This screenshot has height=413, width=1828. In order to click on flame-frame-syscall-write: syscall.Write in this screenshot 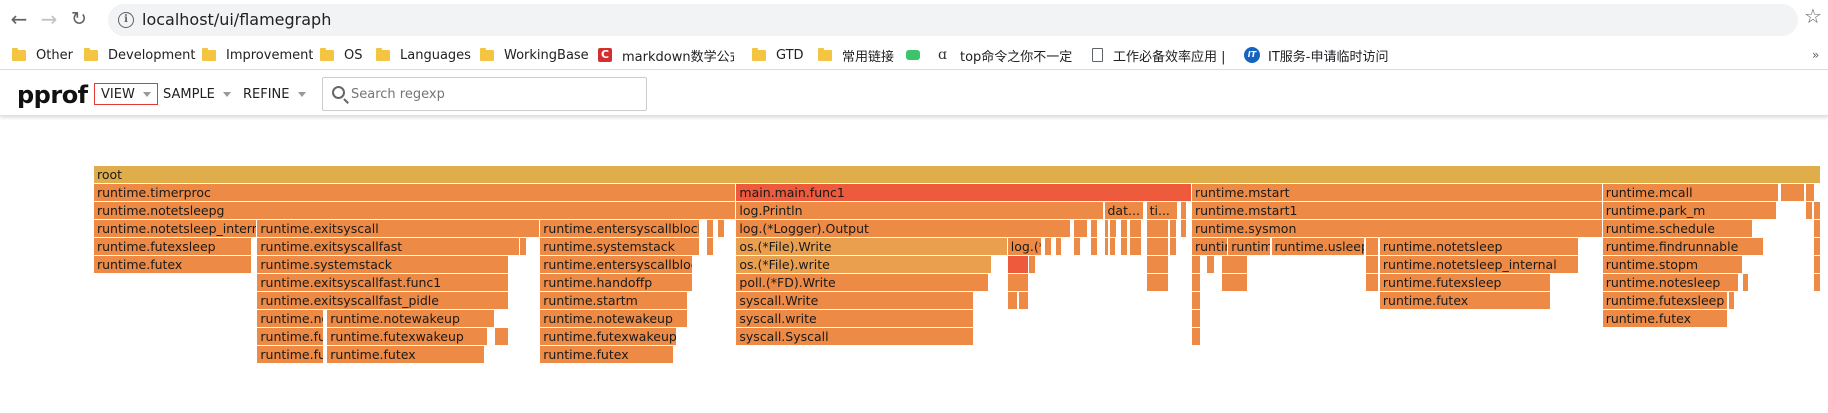, I will do `click(854, 300)`.